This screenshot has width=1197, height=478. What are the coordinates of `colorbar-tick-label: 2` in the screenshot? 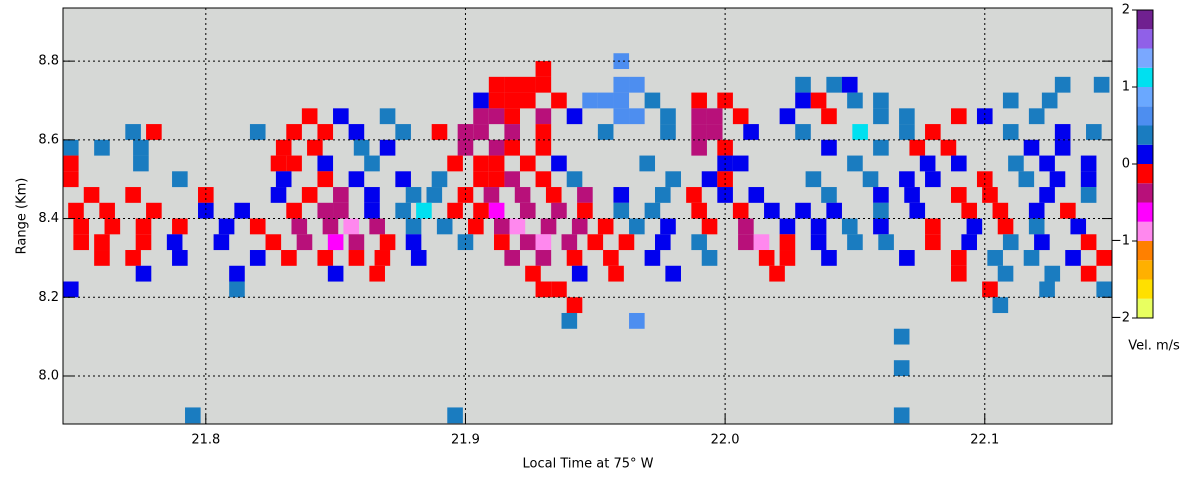 It's located at (1126, 10).